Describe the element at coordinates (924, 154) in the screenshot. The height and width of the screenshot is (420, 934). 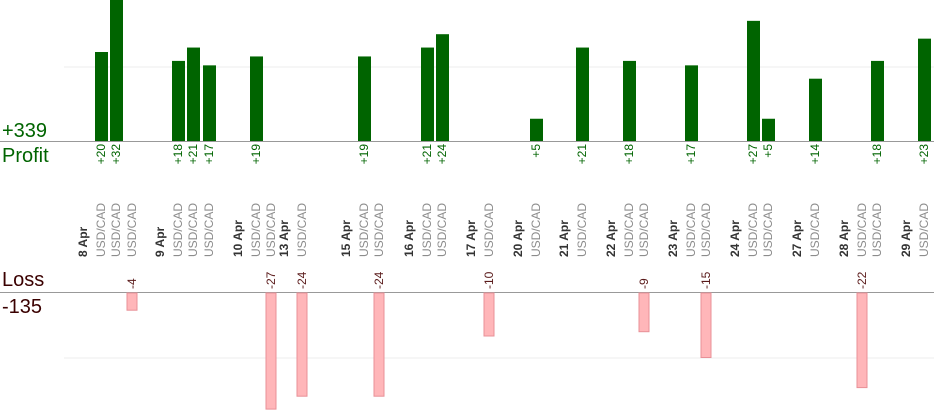
I see `profit-value-label: +23` at that location.